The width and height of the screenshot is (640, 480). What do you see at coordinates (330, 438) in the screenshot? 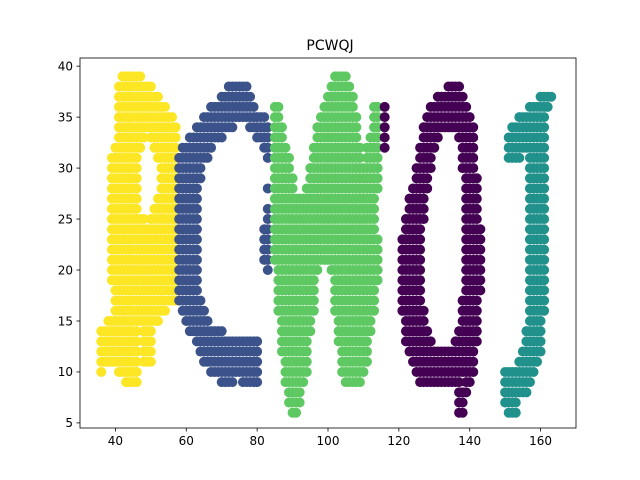
I see `x-axis: 40 60 80 100 120 140 160` at bounding box center [330, 438].